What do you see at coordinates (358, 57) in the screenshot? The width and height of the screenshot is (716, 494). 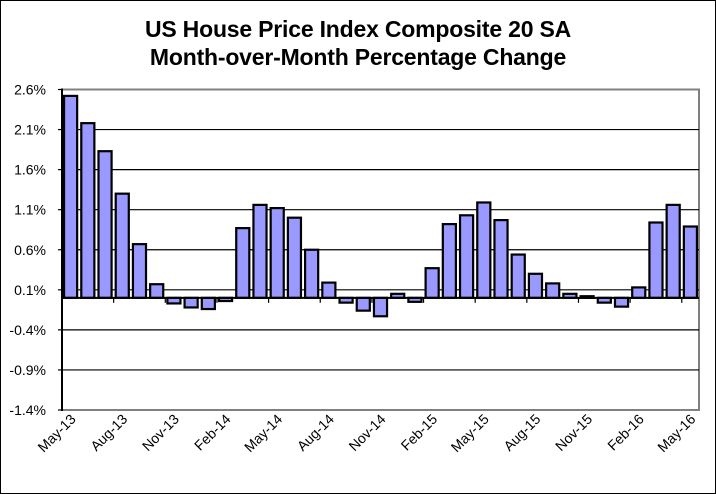 I see `chart-subtitle: Month-over-Month Percentage Change` at bounding box center [358, 57].